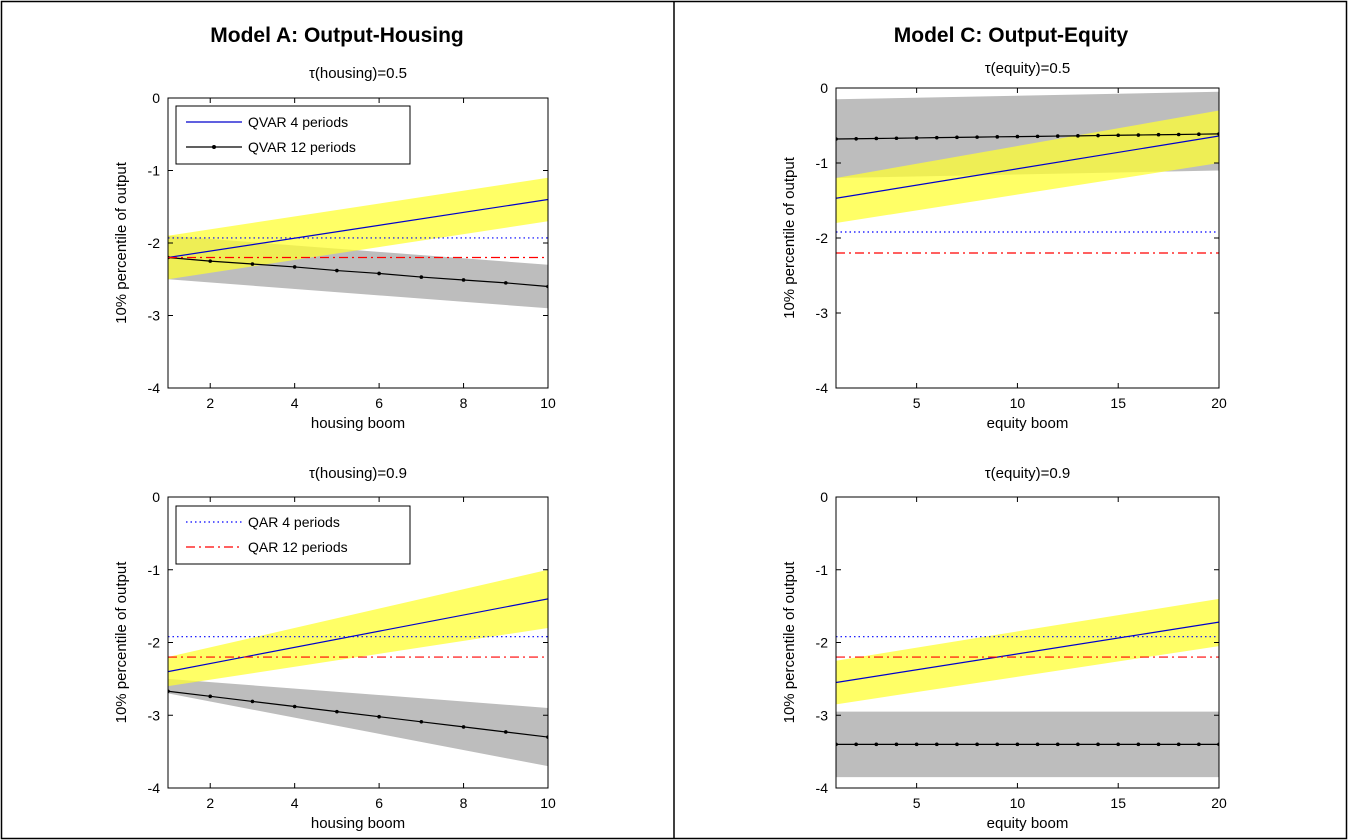 The width and height of the screenshot is (1348, 840). Describe the element at coordinates (1118, 403) in the screenshot. I see `x-tick-label: 15` at that location.